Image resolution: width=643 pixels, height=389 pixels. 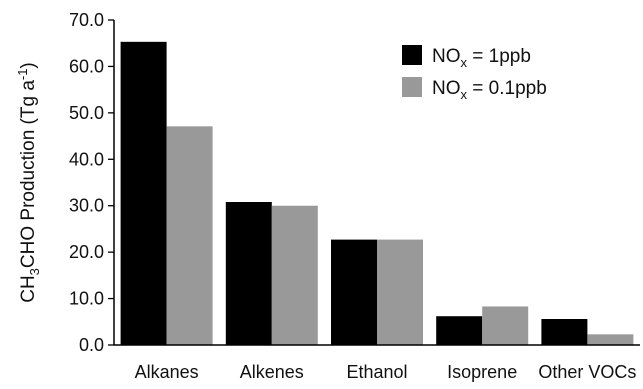 I want to click on y-tick-label: 40.0, so click(x=86, y=159).